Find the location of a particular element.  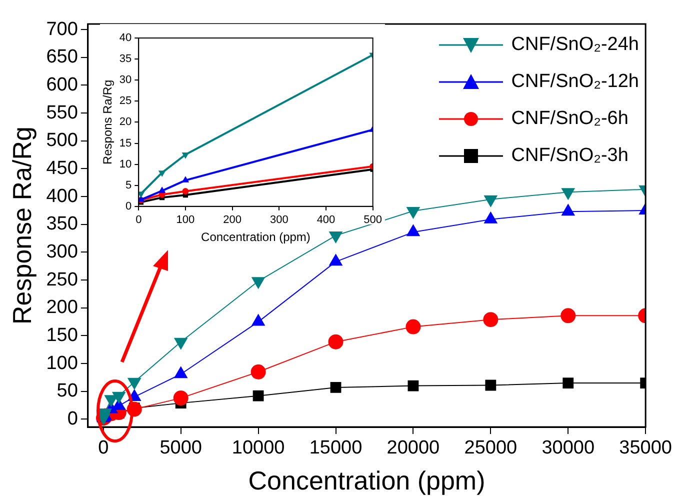

x-tick-label: 10000 is located at coordinates (258, 448).